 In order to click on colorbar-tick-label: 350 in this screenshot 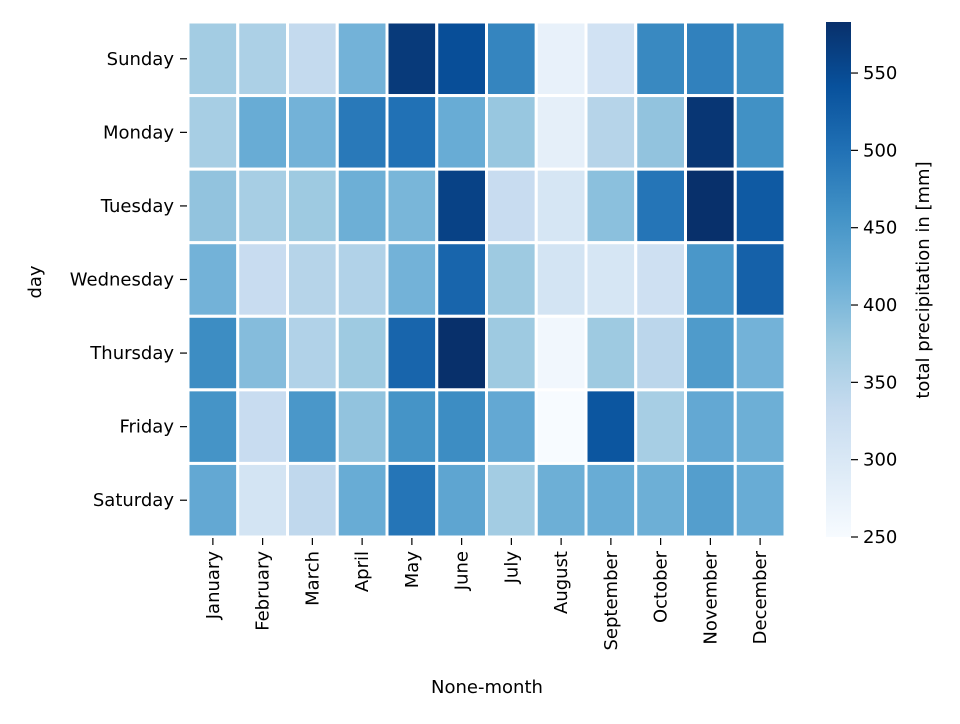, I will do `click(880, 382)`.